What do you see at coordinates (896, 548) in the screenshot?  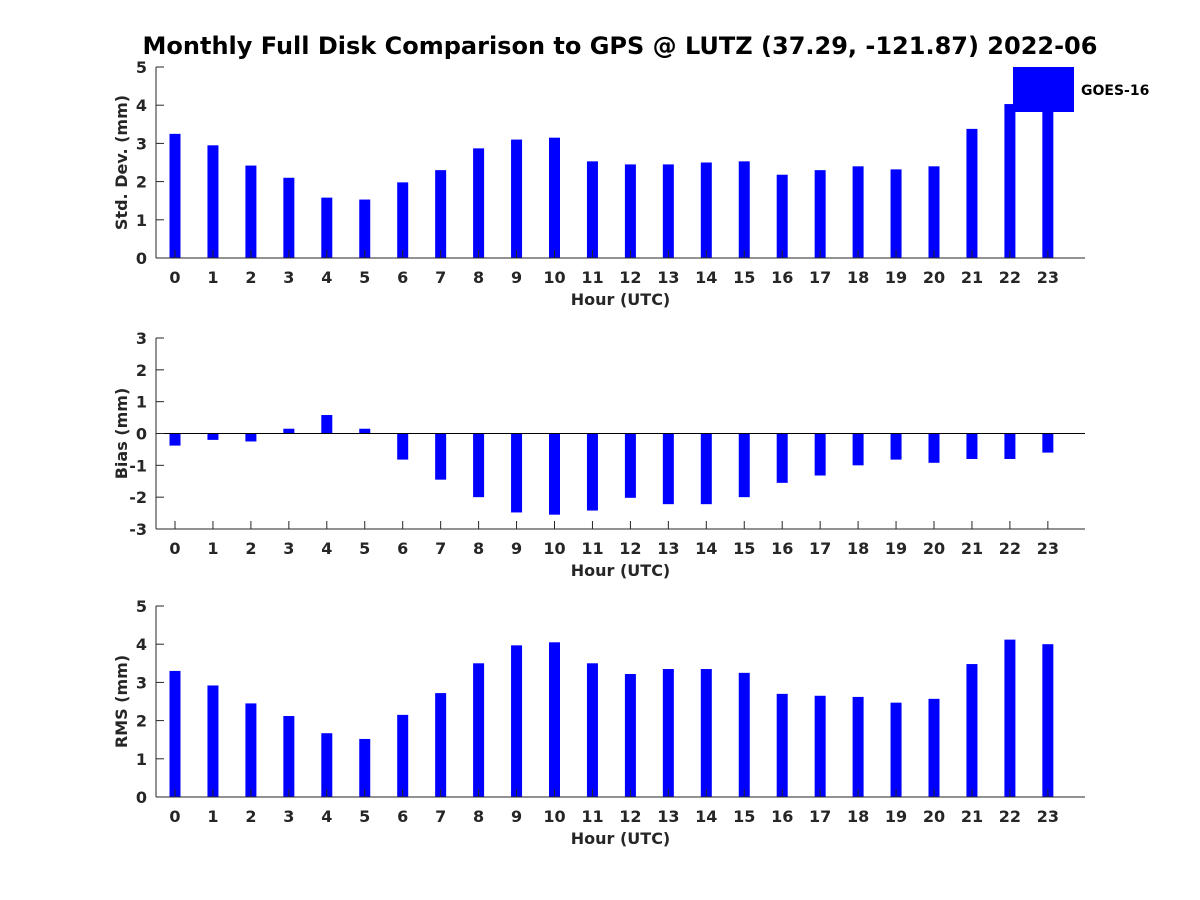 I see `bias-xtick-label: 19` at bounding box center [896, 548].